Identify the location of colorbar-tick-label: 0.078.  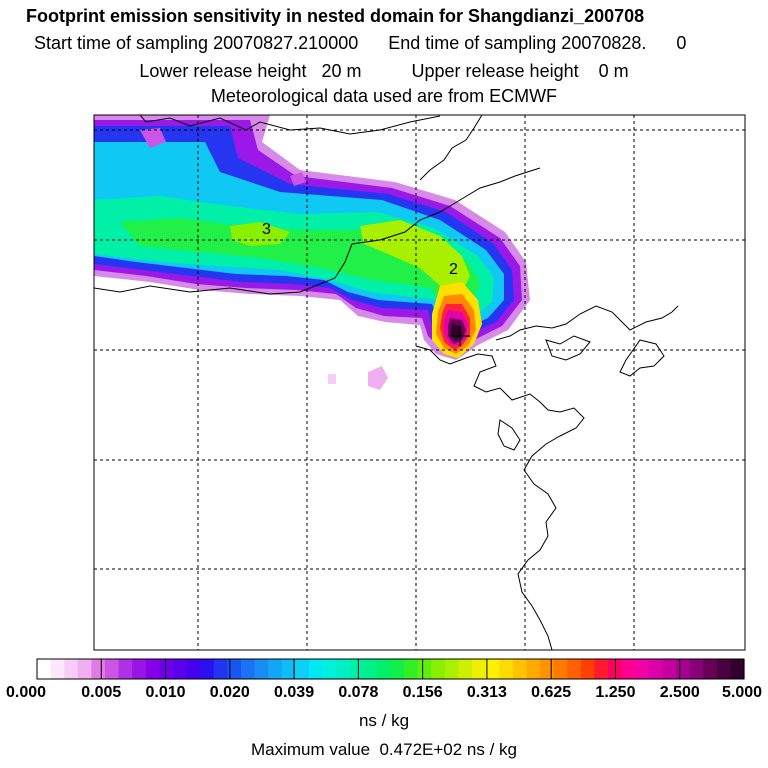
(358, 692).